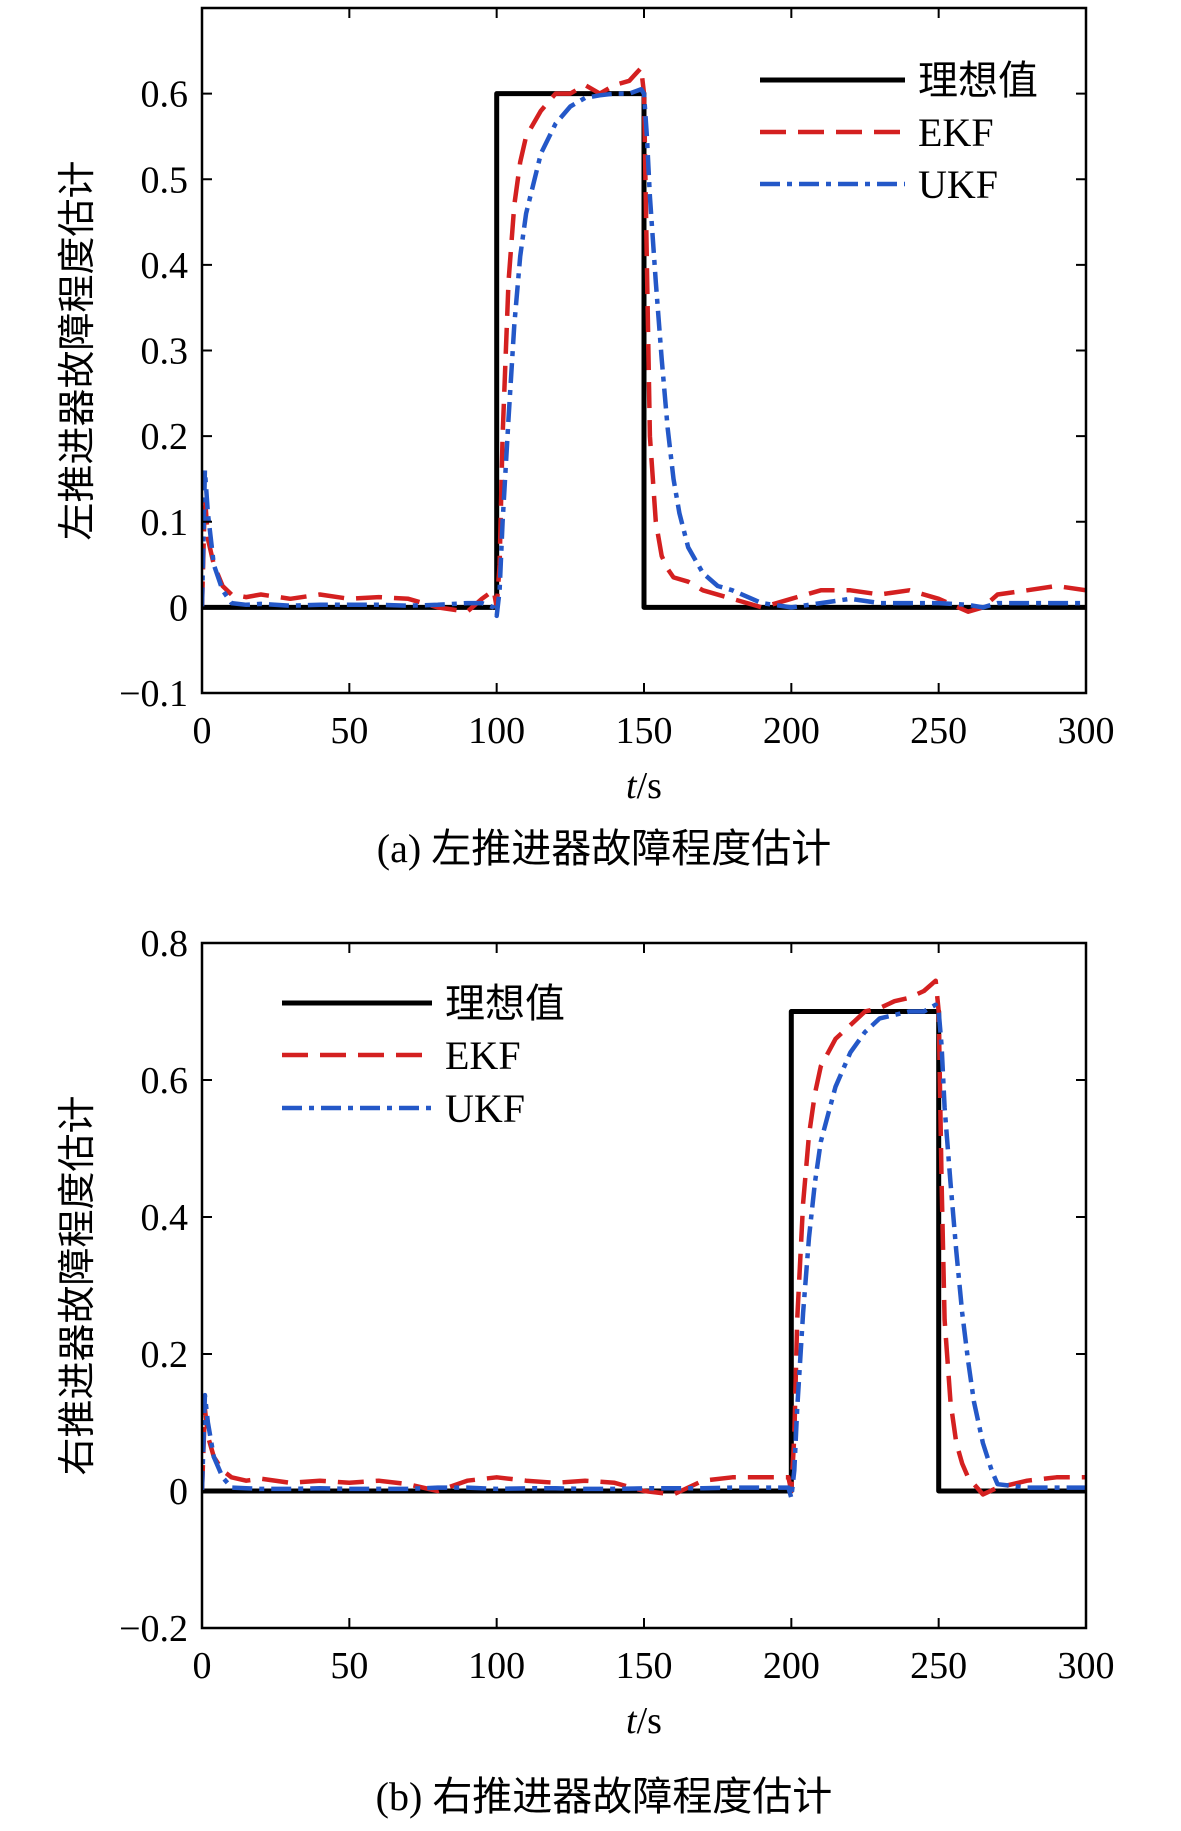 The height and width of the screenshot is (1831, 1181). I want to click on y-axis-label: 左推进器故障程度估计, so click(78, 350).